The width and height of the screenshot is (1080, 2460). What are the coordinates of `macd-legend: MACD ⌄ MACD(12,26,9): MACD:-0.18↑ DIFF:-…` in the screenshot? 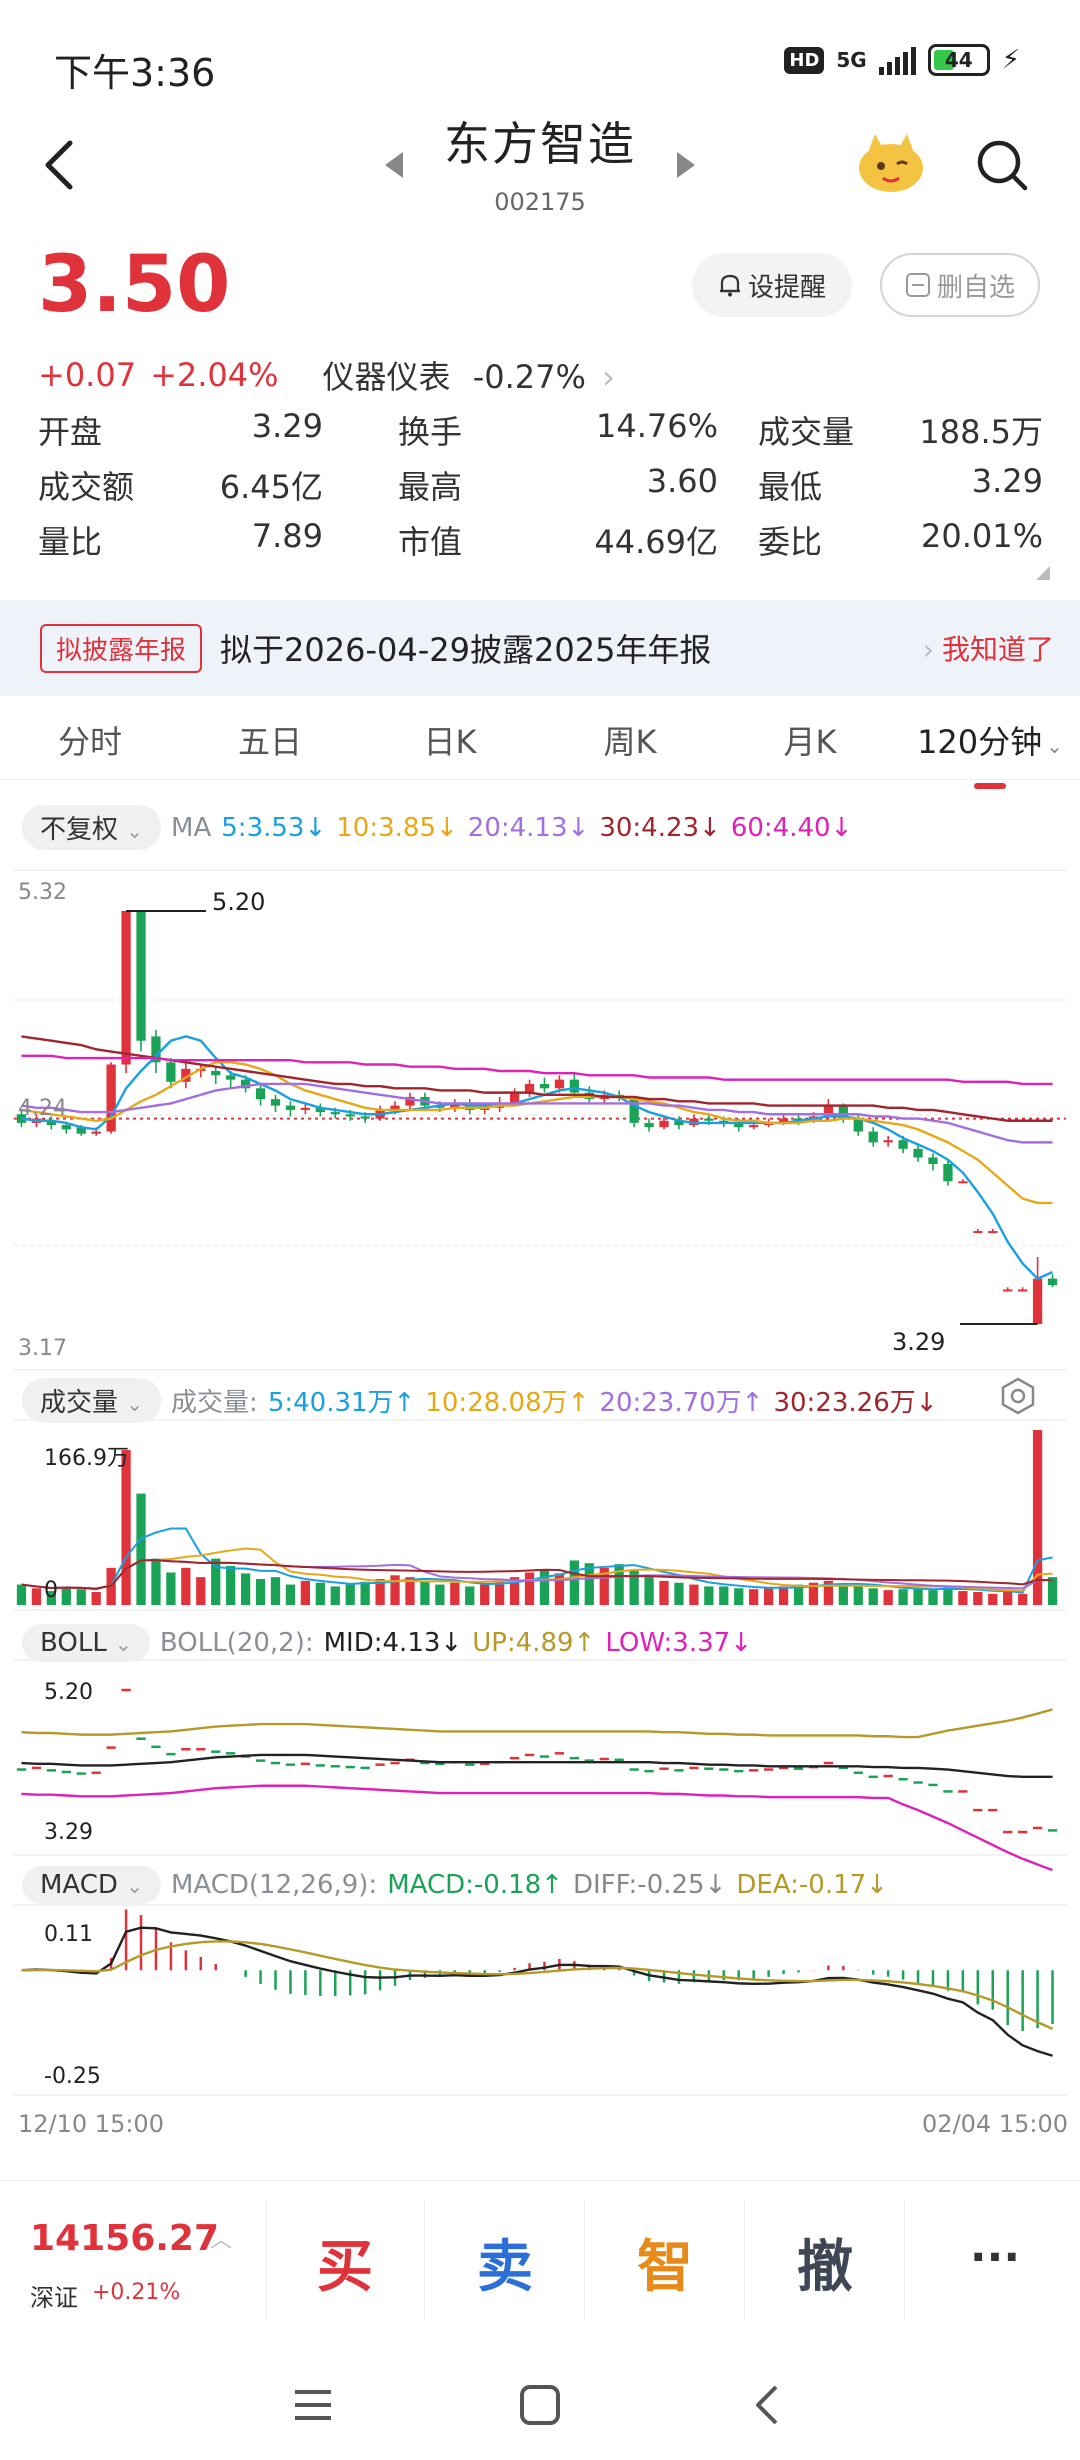 It's located at (455, 1885).